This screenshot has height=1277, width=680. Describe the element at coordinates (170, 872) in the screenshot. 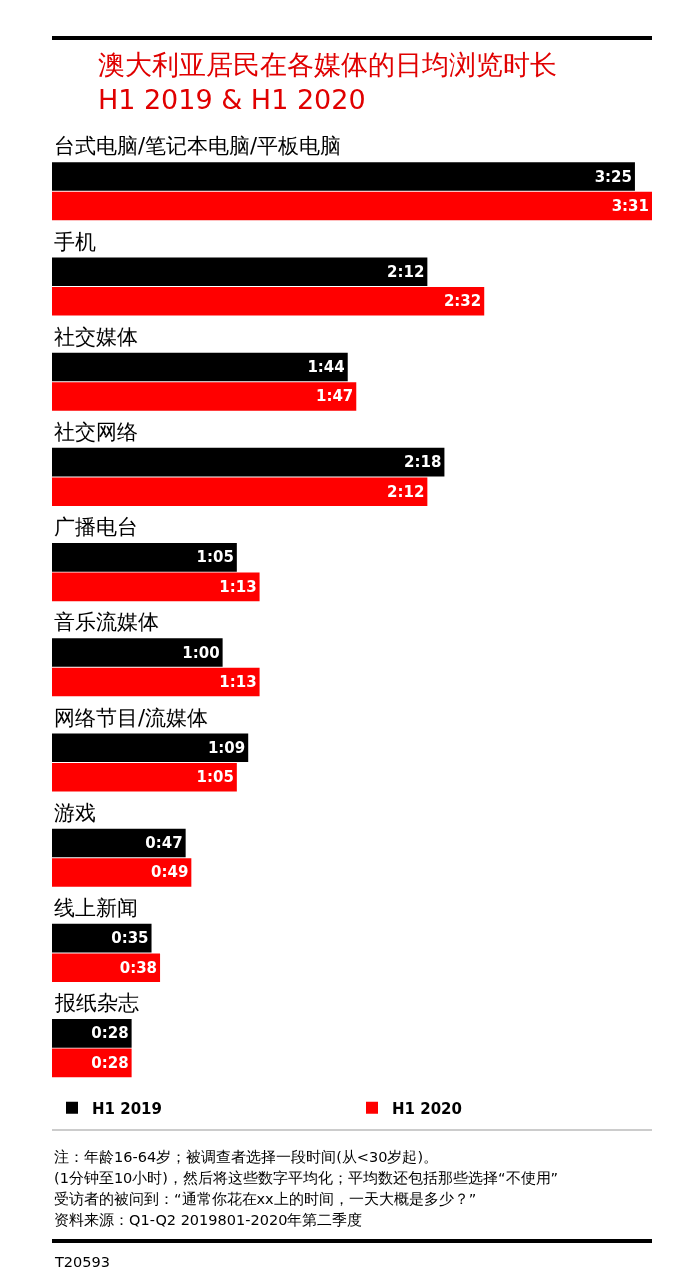

I see `data-label: 0:49` at that location.